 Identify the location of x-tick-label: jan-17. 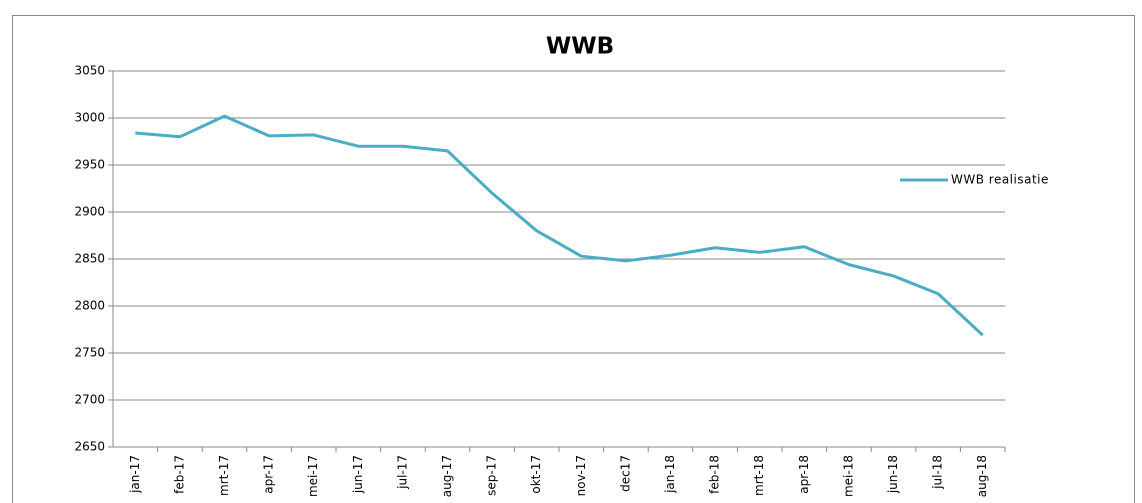
(135, 474).